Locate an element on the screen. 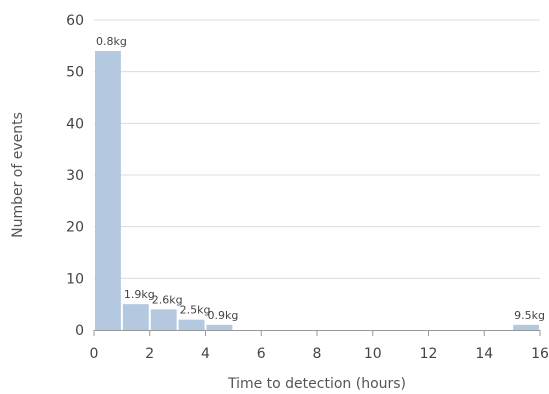 The width and height of the screenshot is (549, 394). y-tick-label: 30 is located at coordinates (75, 176).